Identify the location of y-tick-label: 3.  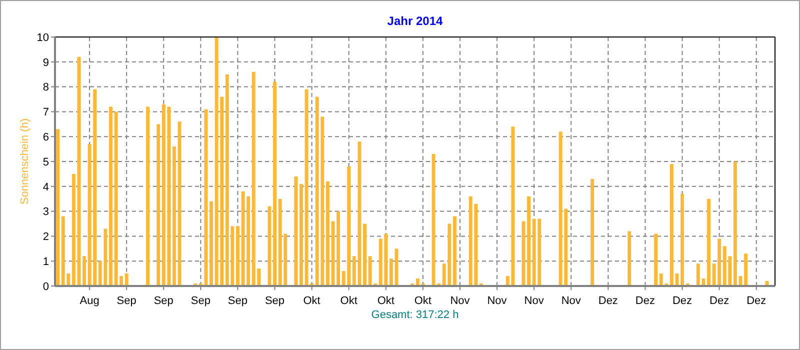
(45, 212).